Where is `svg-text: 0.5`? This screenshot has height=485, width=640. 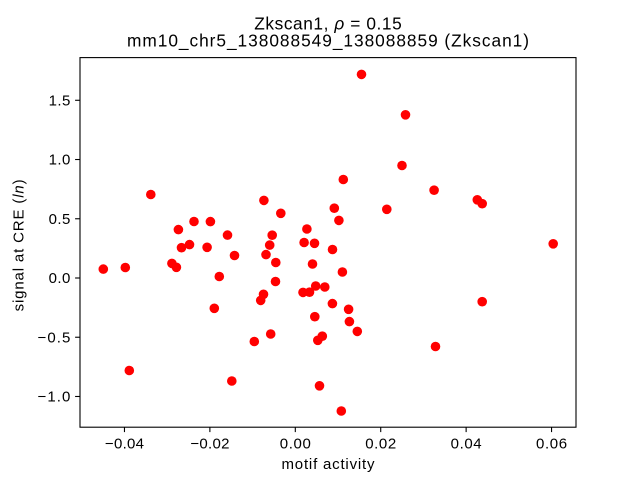
svg-text: 0.5 is located at coordinates (60, 219).